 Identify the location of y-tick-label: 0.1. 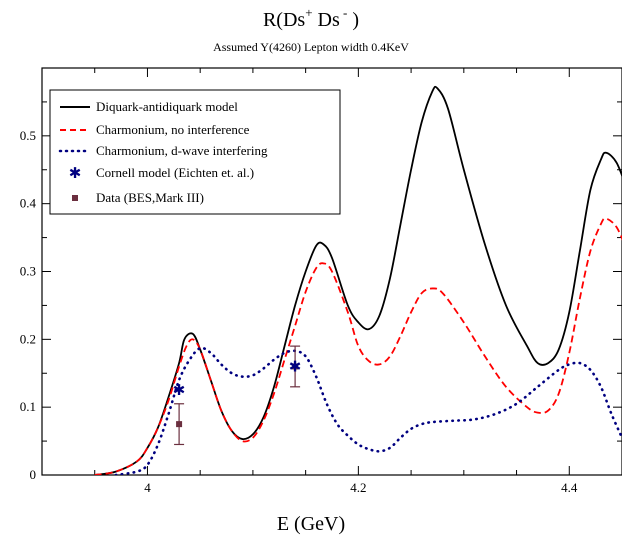
(28, 406).